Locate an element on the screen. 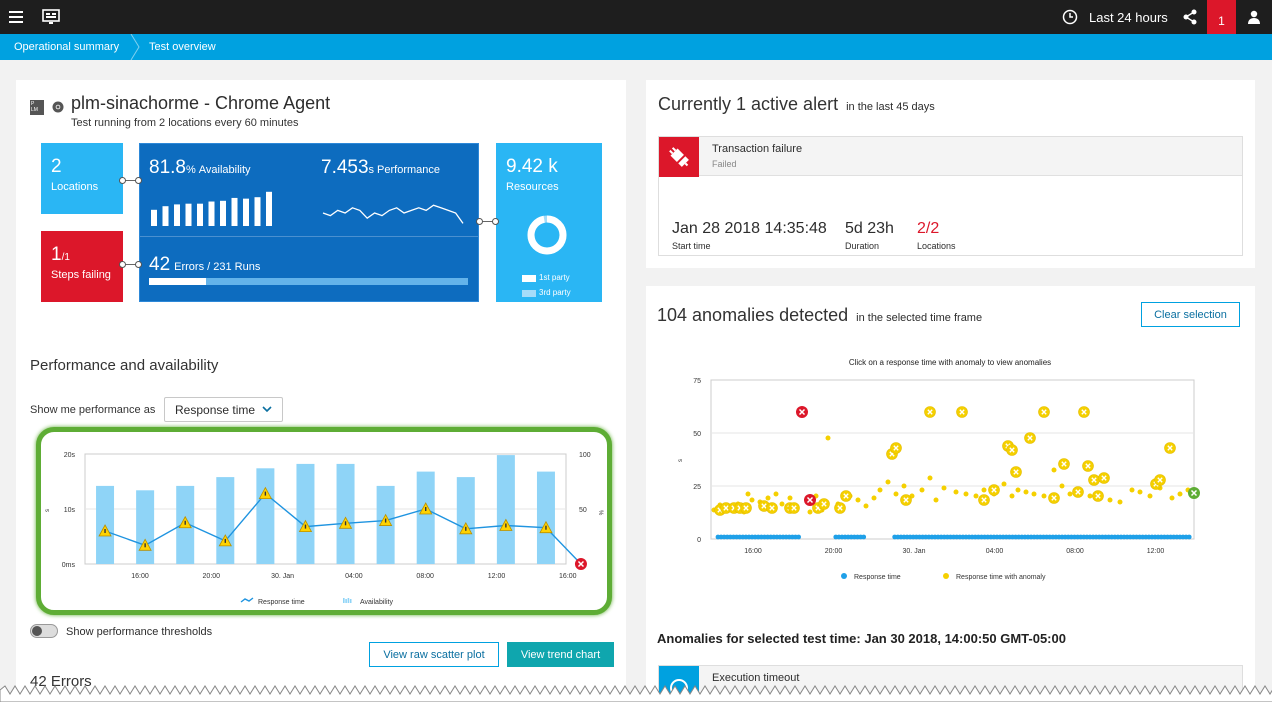 The height and width of the screenshot is (702, 1282). problems-badge: 1 is located at coordinates (1221, 17).